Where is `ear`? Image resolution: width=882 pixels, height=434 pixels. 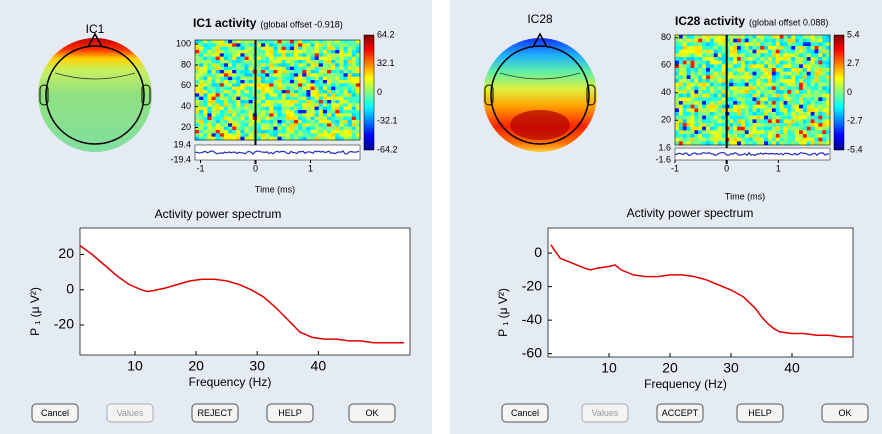 ear is located at coordinates (489, 95).